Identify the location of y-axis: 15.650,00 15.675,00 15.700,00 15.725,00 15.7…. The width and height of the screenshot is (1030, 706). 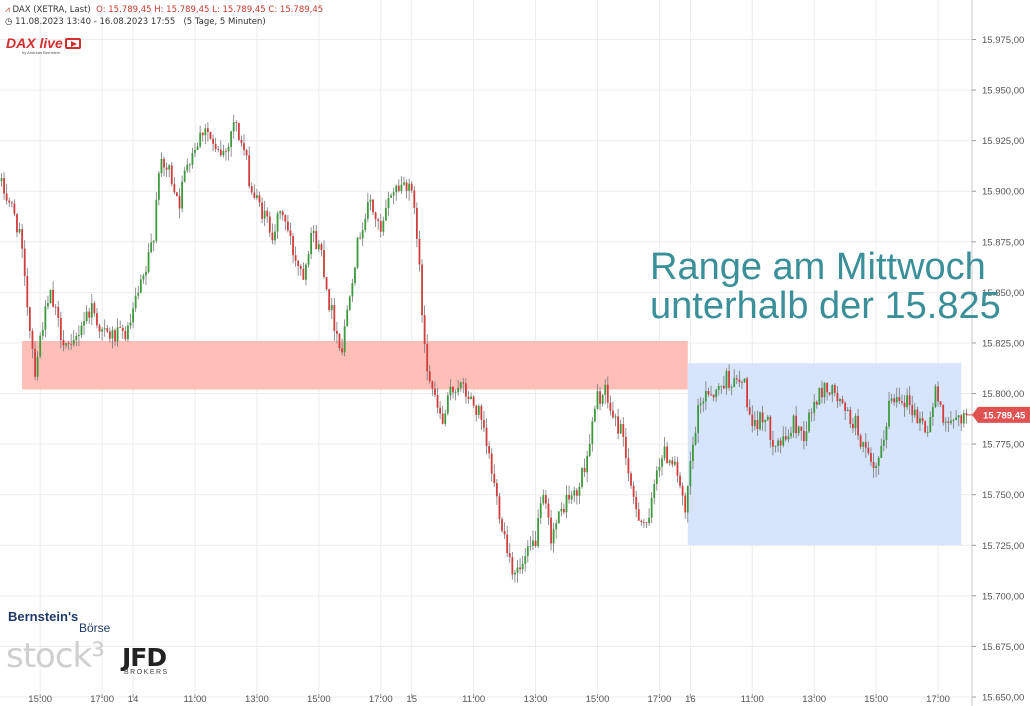
(1000, 353).